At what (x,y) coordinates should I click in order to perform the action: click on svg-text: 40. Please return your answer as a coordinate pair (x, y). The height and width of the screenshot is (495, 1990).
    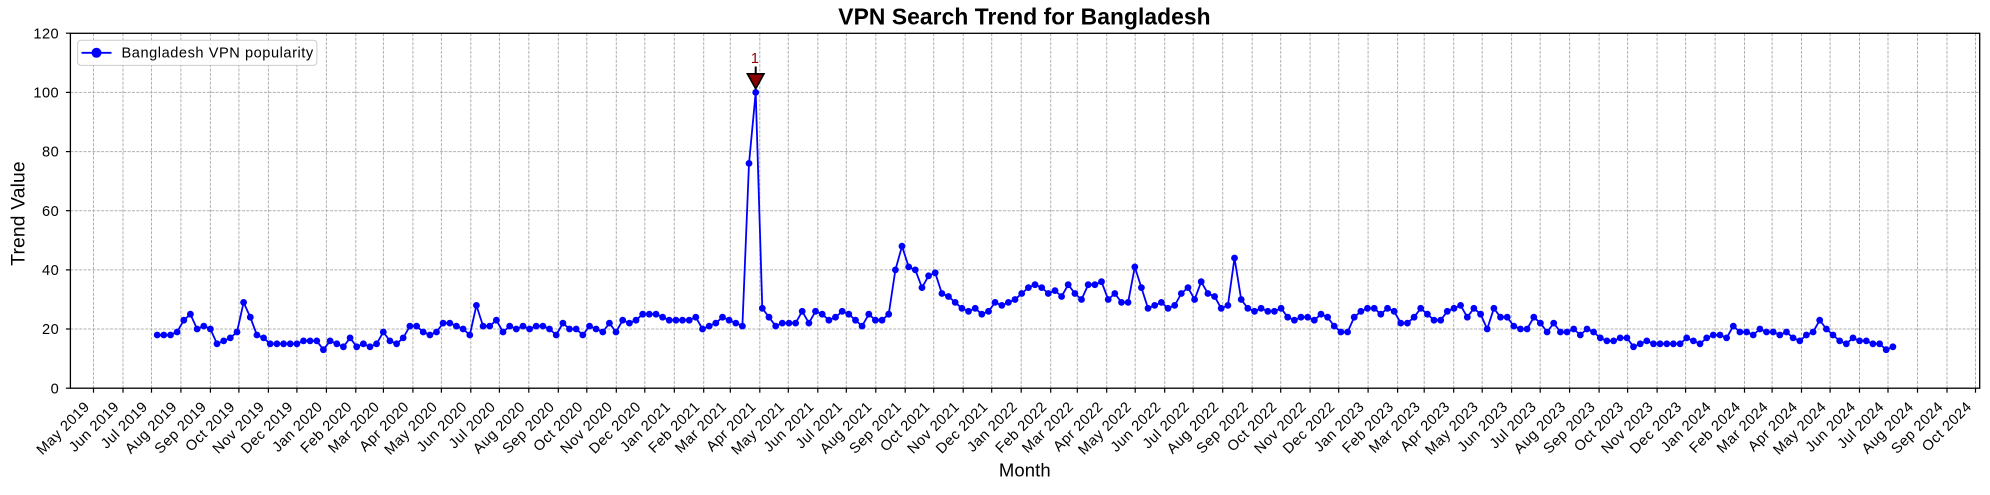
    Looking at the image, I should click on (50, 271).